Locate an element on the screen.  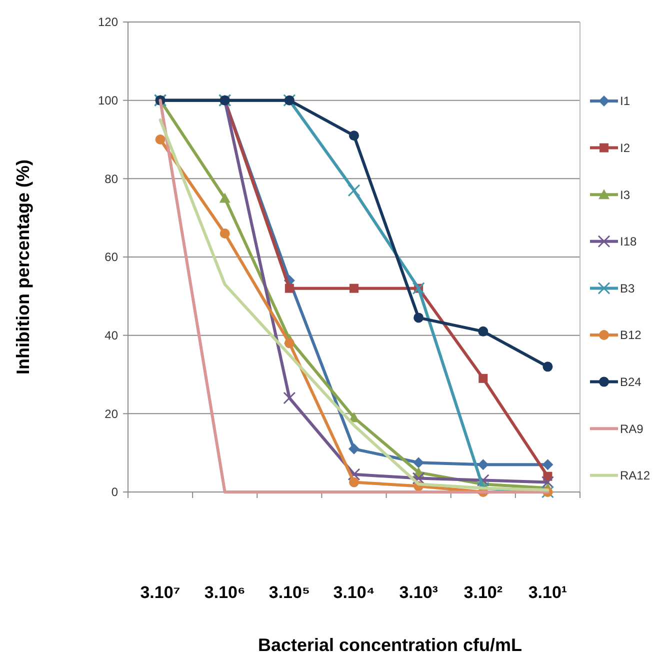
legend-label: I18 is located at coordinates (629, 241).